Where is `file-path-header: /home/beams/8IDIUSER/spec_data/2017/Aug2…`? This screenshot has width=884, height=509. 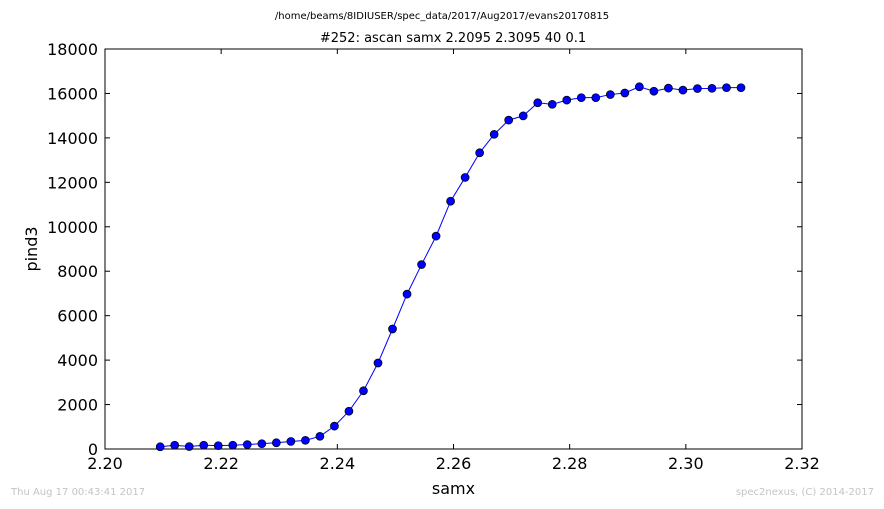 file-path-header: /home/beams/8IDIUSER/spec_data/2017/Aug2… is located at coordinates (442, 16).